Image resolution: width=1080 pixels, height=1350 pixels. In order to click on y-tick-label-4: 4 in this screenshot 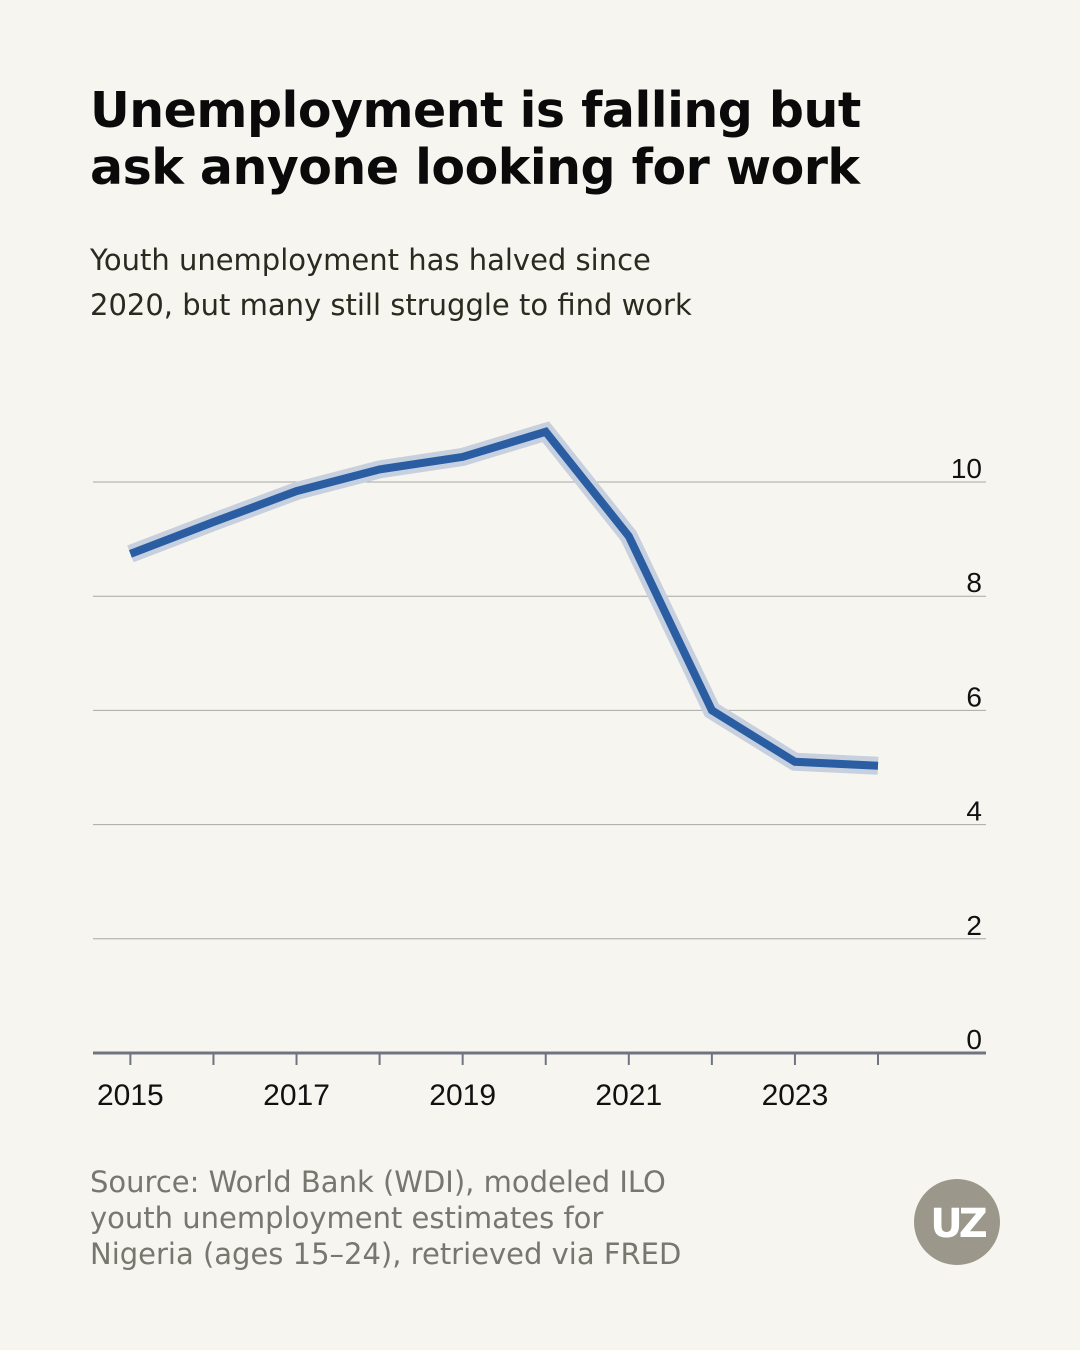, I will do `click(974, 811)`.